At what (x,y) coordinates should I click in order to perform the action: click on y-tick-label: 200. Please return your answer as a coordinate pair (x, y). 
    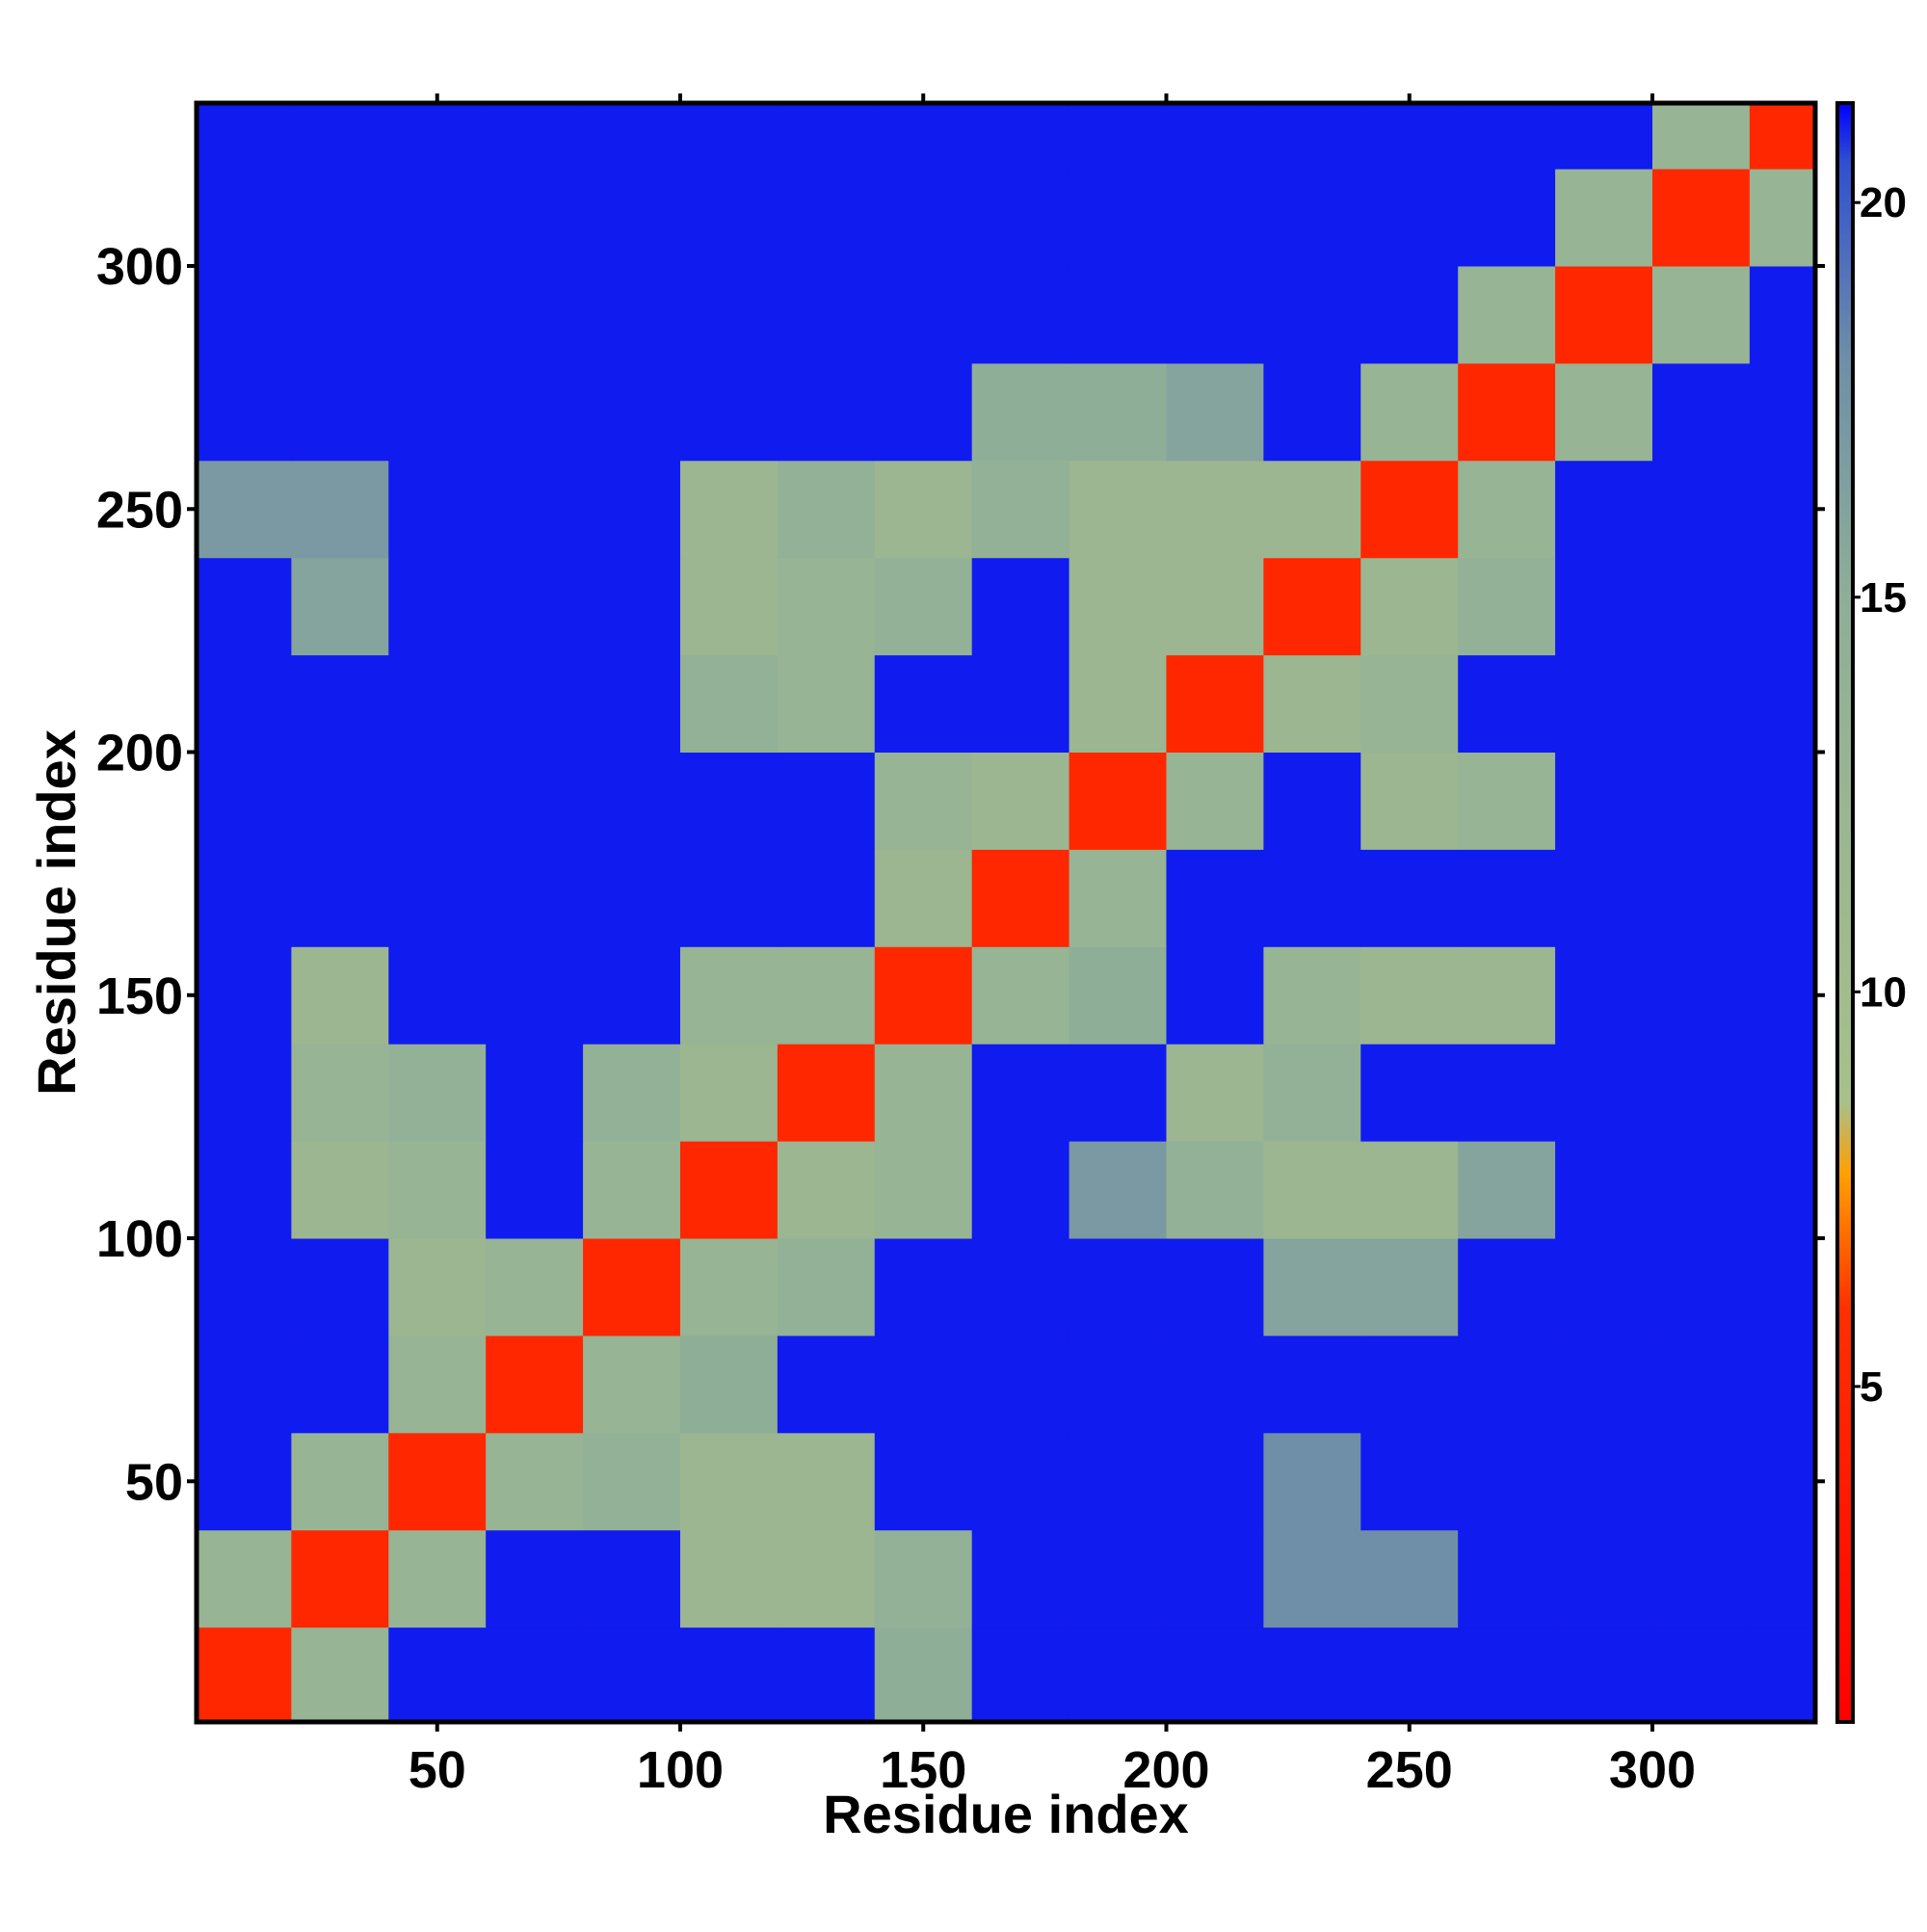
    Looking at the image, I should click on (139, 753).